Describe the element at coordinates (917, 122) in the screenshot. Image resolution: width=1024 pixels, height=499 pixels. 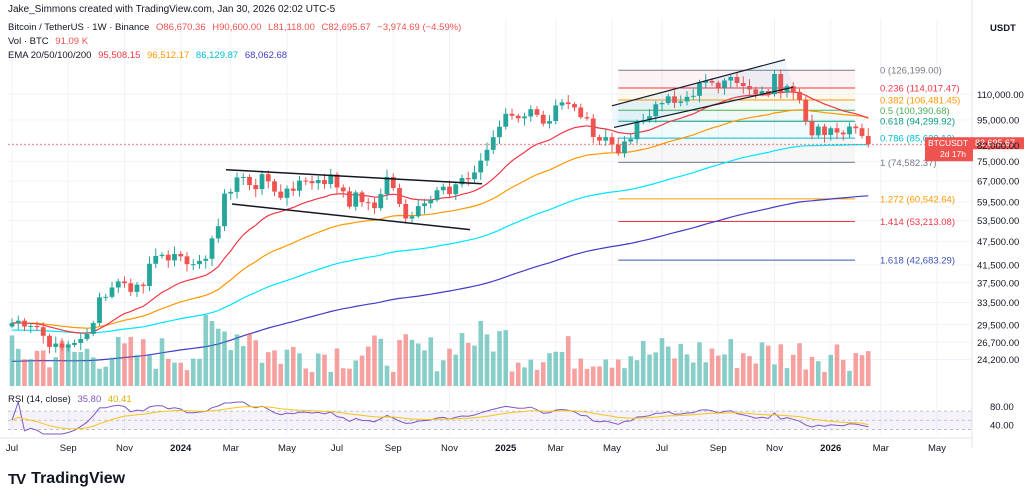
I see `fib-level-label: 0.618 (94,299.92)` at that location.